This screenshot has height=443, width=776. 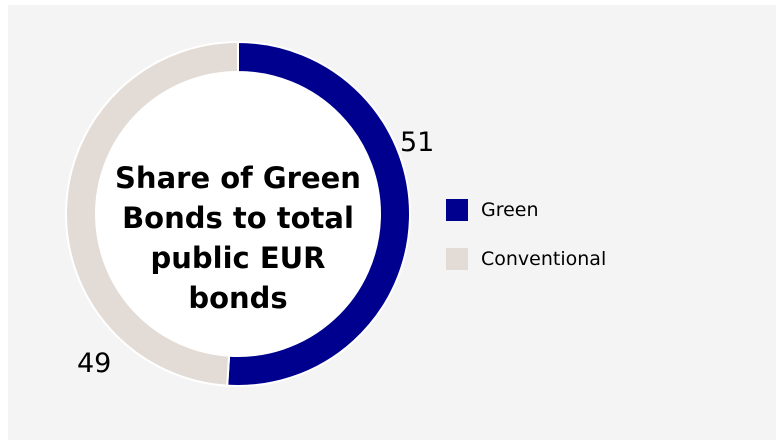 I want to click on legend-label-conventional: Conventional, so click(x=544, y=259).